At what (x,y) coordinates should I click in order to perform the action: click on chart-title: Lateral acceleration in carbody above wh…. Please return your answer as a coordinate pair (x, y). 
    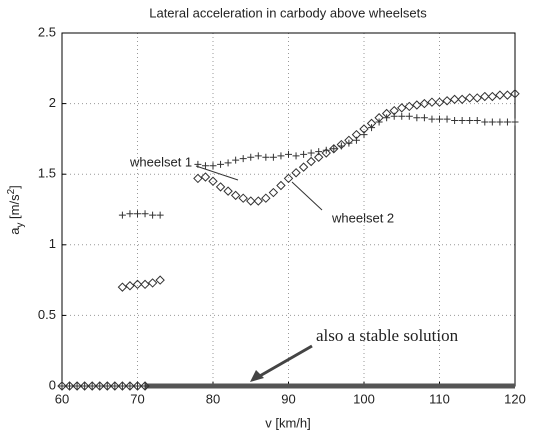
    Looking at the image, I should click on (288, 12).